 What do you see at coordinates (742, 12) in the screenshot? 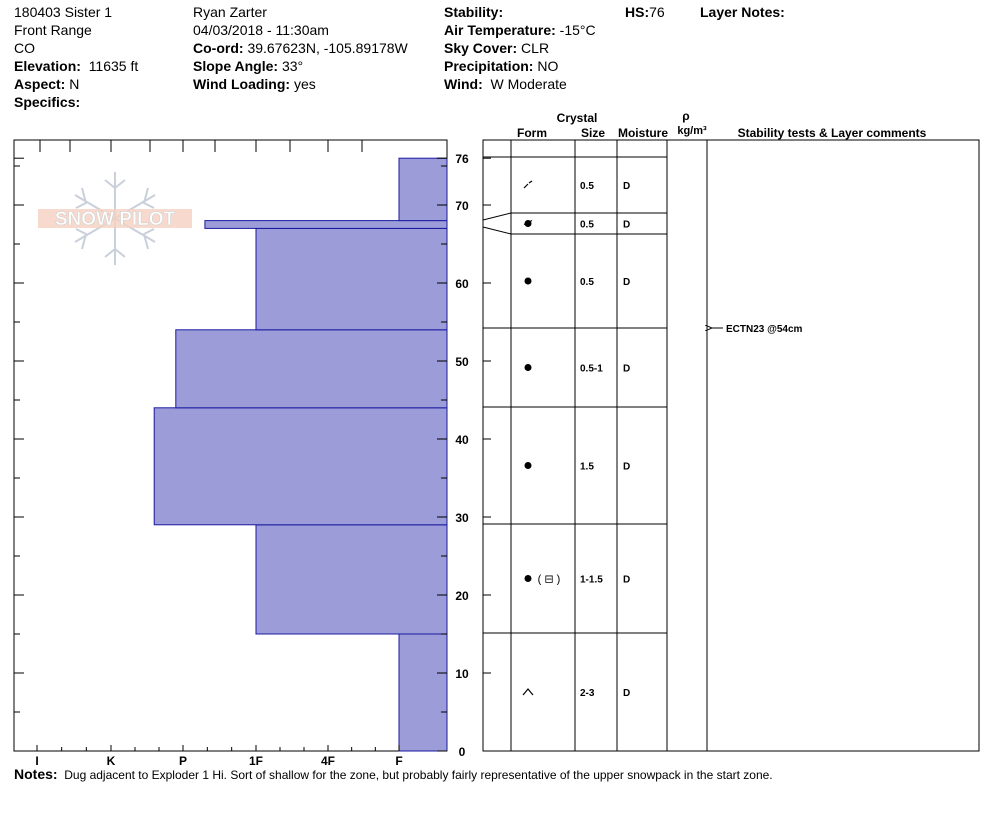
I see `layer-notes-row: Layer Notes:` at bounding box center [742, 12].